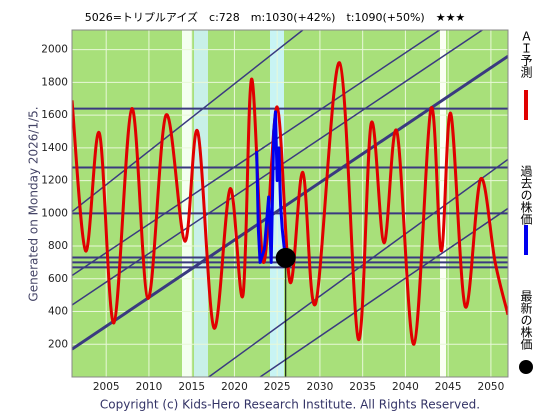 The height and width of the screenshot is (420, 560). Describe the element at coordinates (54, 82) in the screenshot. I see `y-tick-label: 1800` at that location.